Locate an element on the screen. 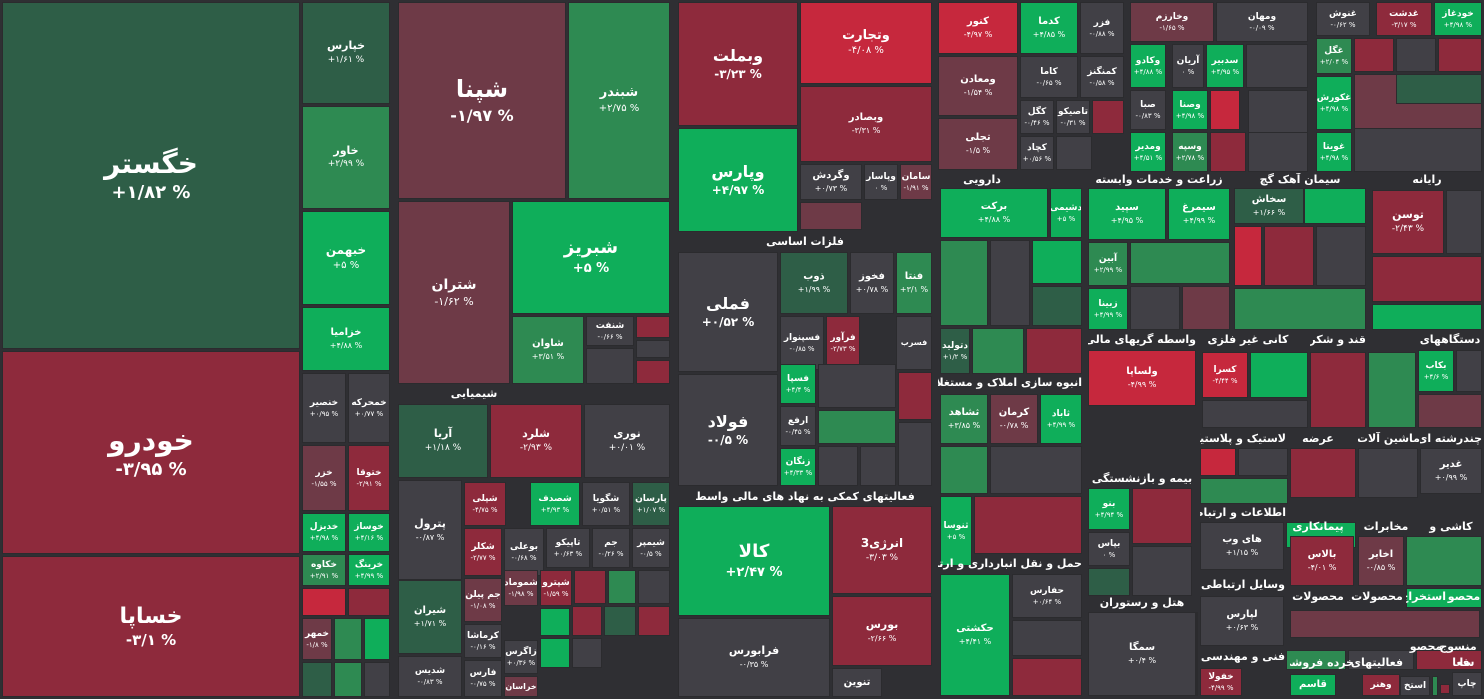 The width and height of the screenshot is (1484, 699). stock-tile: زبینا +۴/۹۹ % is located at coordinates (1108, 309).